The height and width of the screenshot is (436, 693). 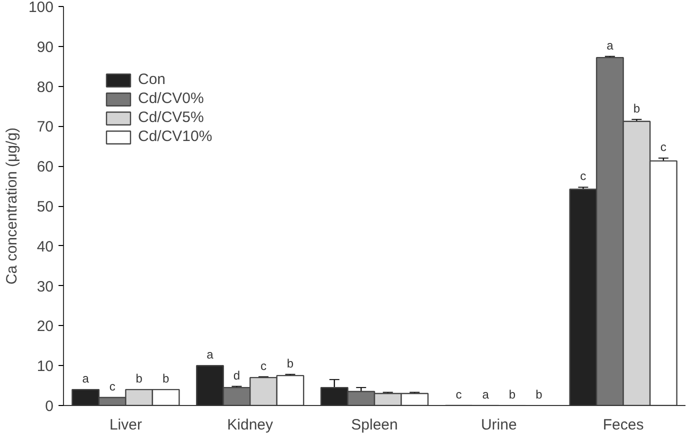 What do you see at coordinates (374, 425) in the screenshot?
I see `x-tick-label: Spleen` at bounding box center [374, 425].